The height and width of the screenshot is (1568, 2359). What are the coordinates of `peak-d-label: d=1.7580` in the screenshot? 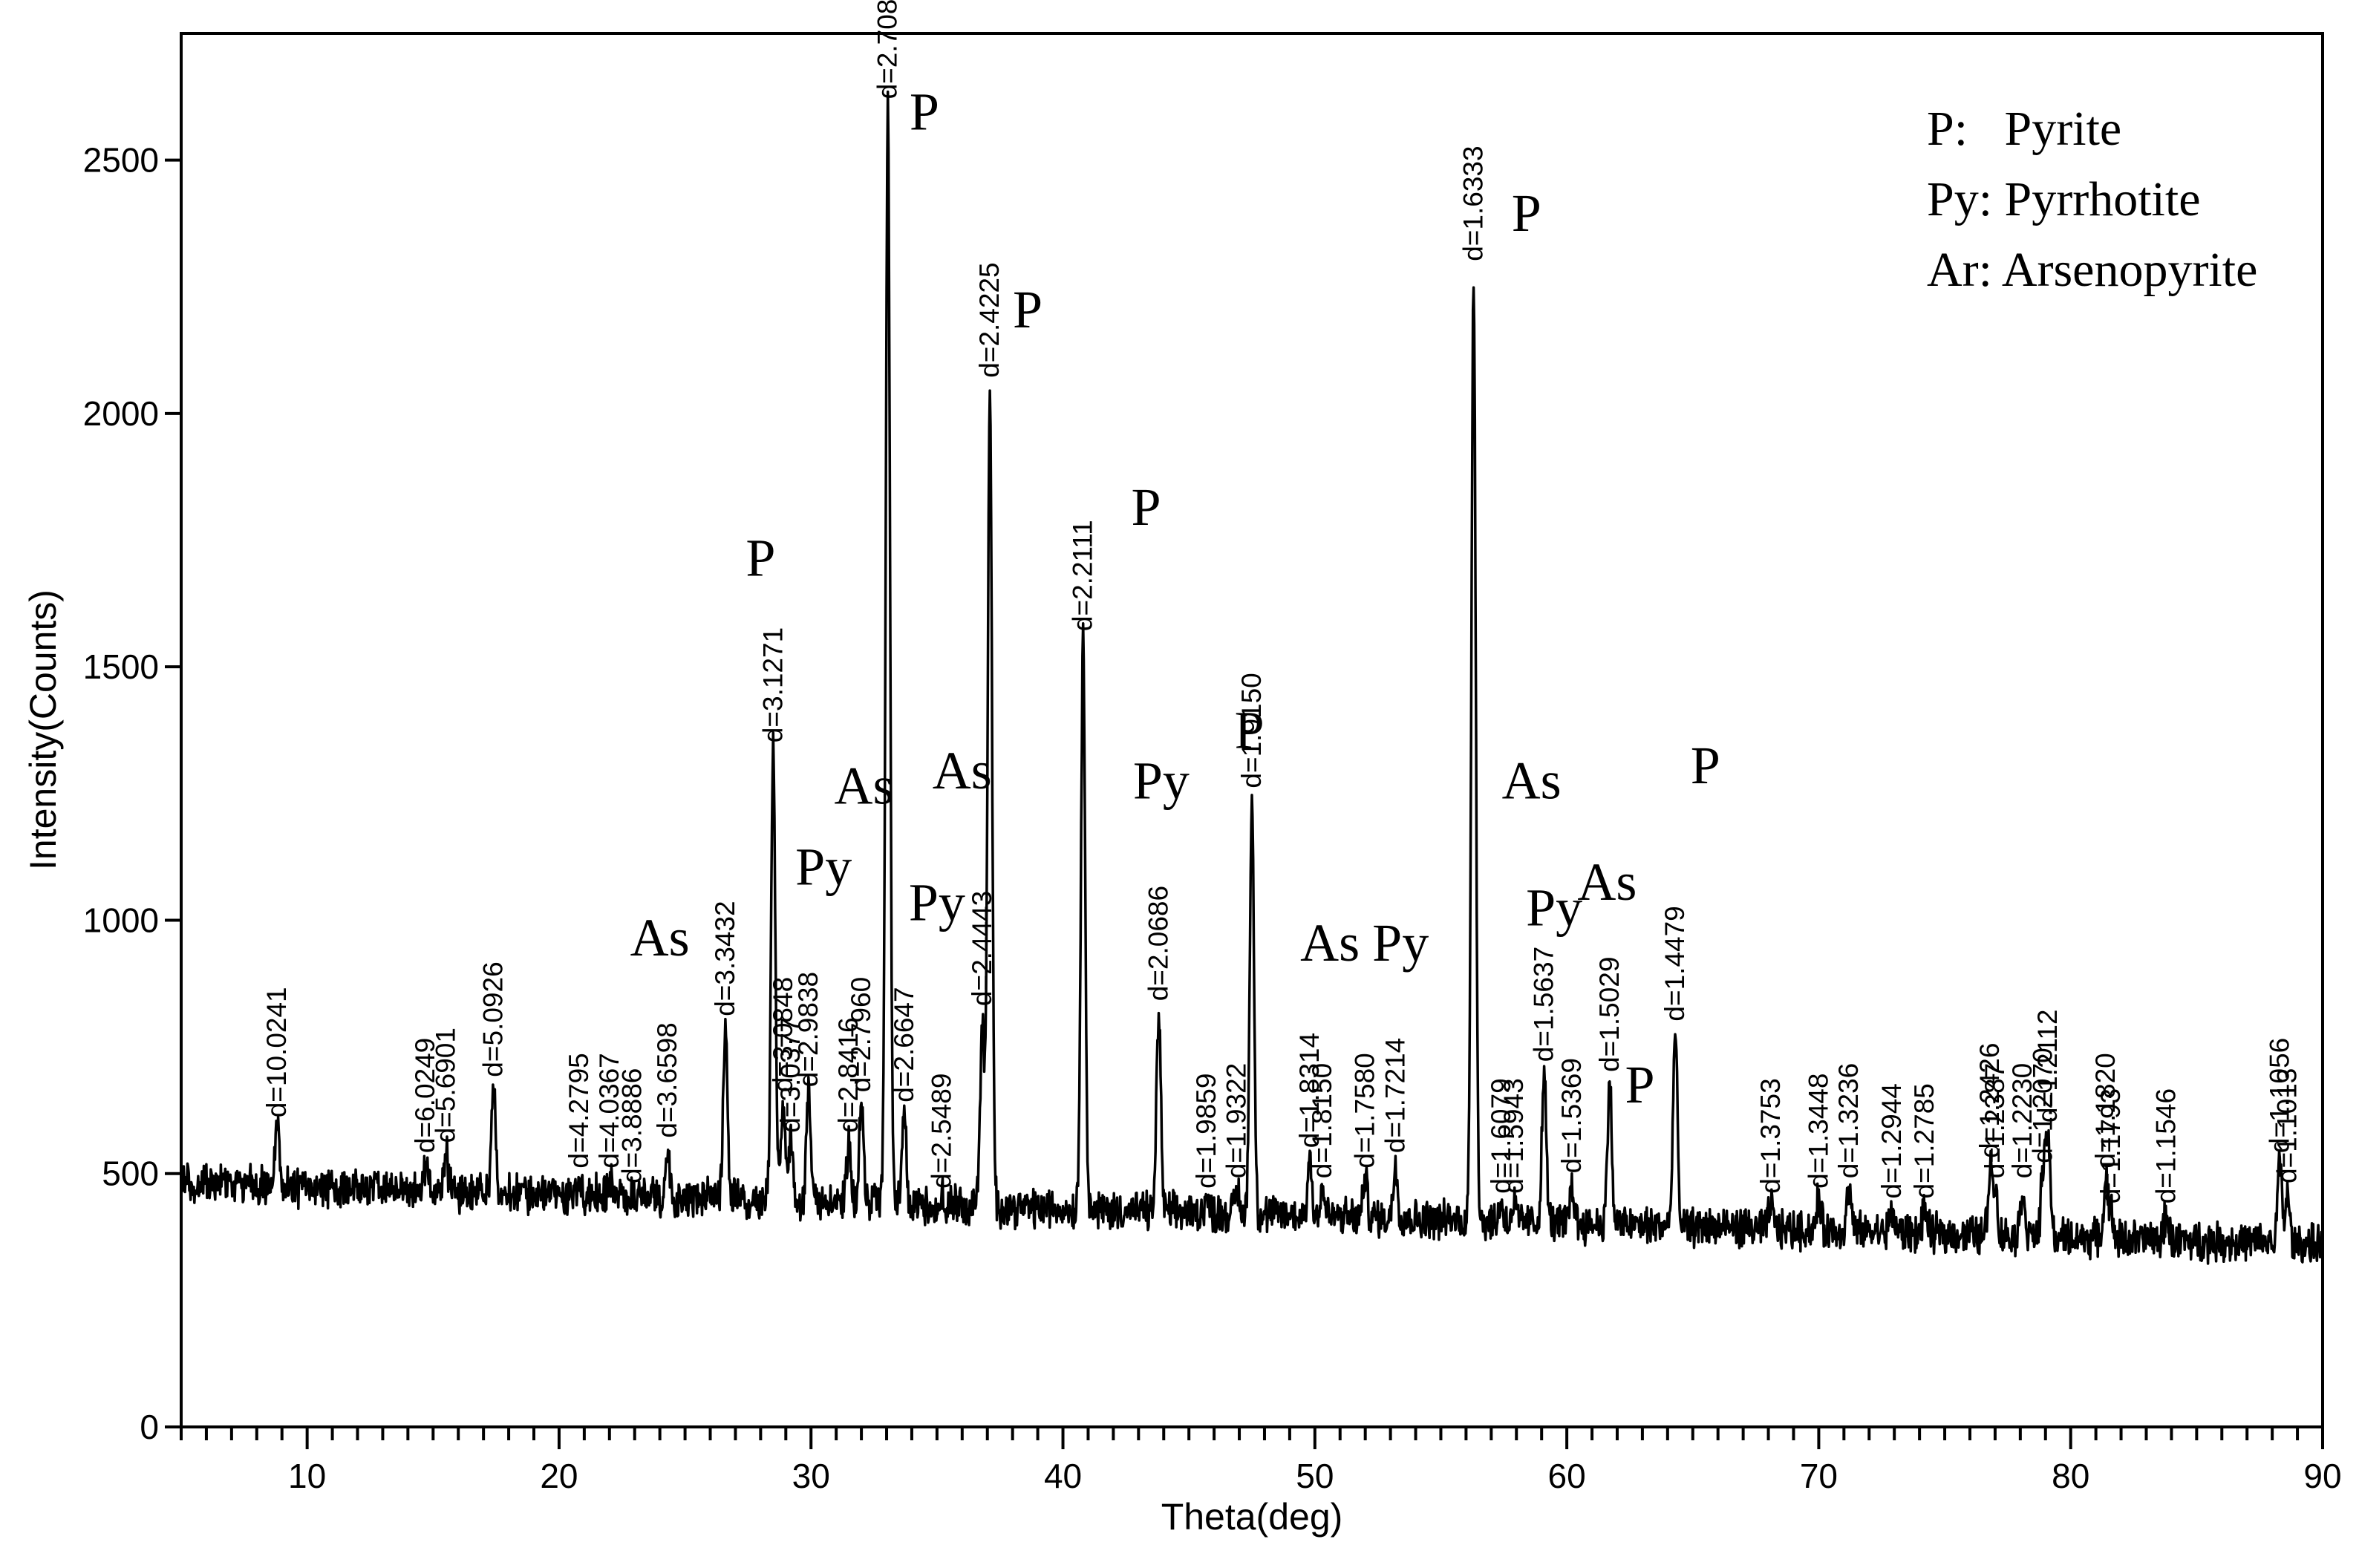 It's located at (1365, 1110).